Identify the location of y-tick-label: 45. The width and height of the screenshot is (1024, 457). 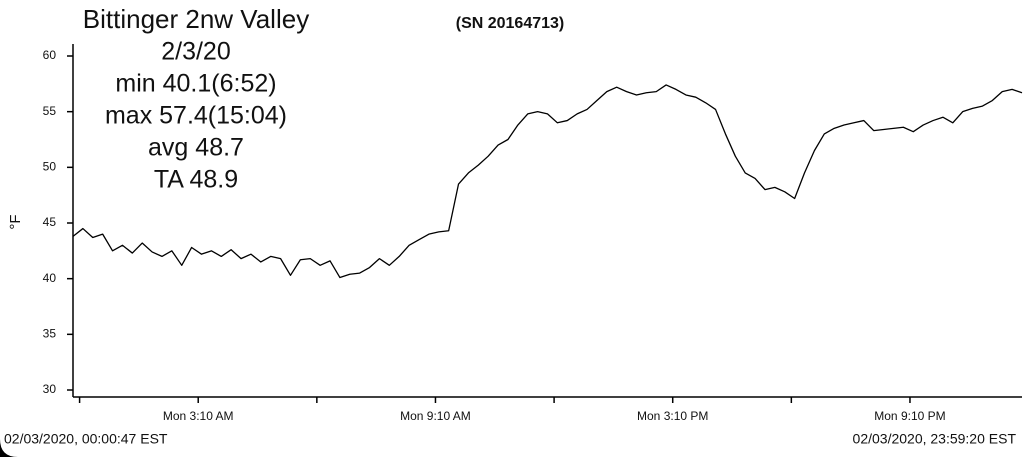
(50, 222).